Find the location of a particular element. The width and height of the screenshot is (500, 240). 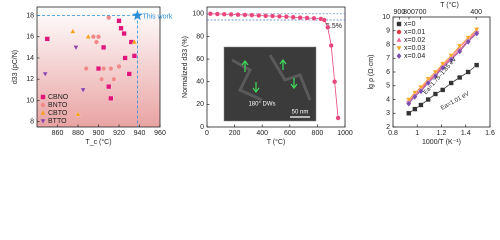

y-tick-label: 20 is located at coordinates (200, 104).